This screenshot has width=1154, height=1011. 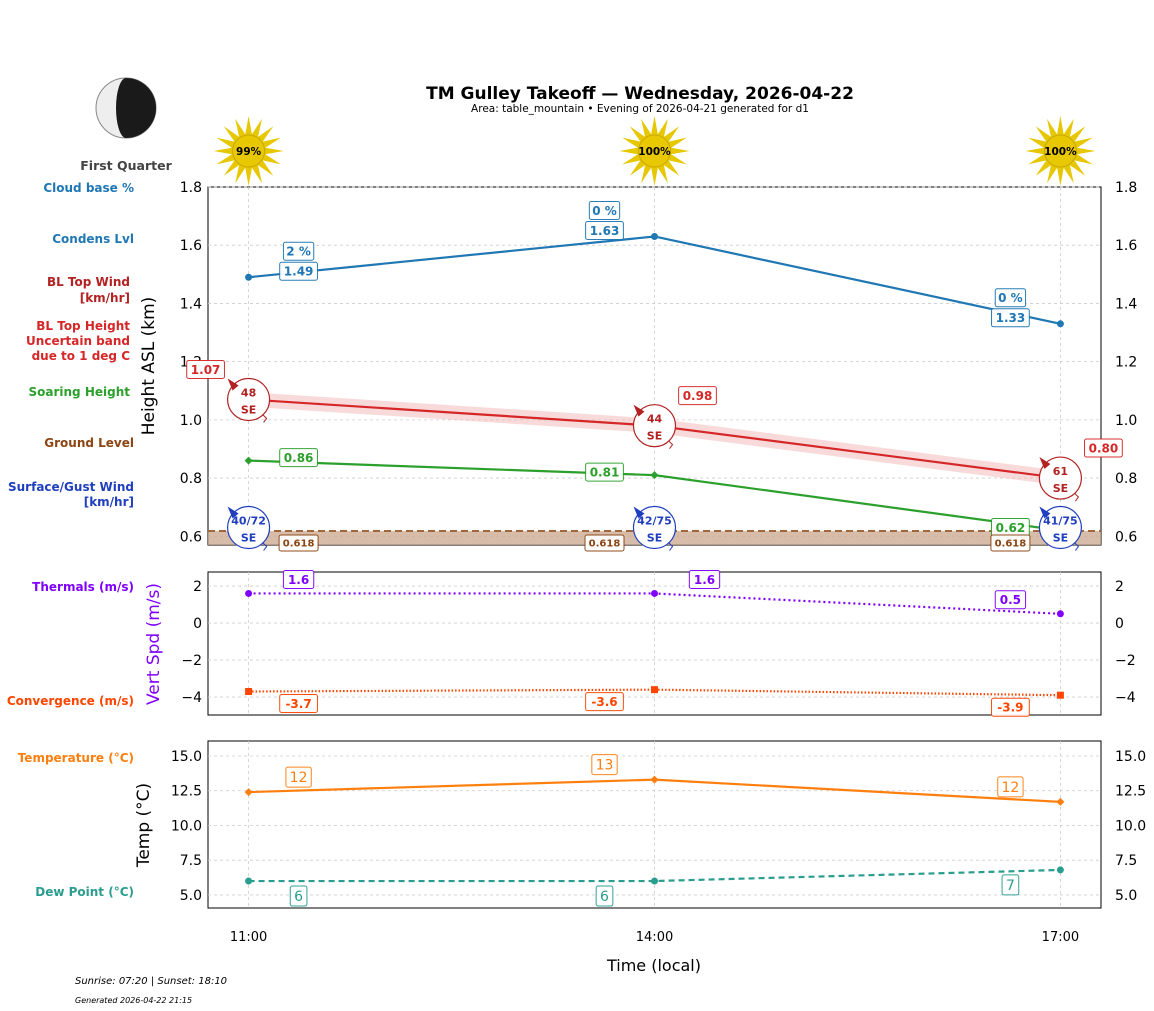 I want to click on convergence-label: -3.7, so click(x=298, y=704).